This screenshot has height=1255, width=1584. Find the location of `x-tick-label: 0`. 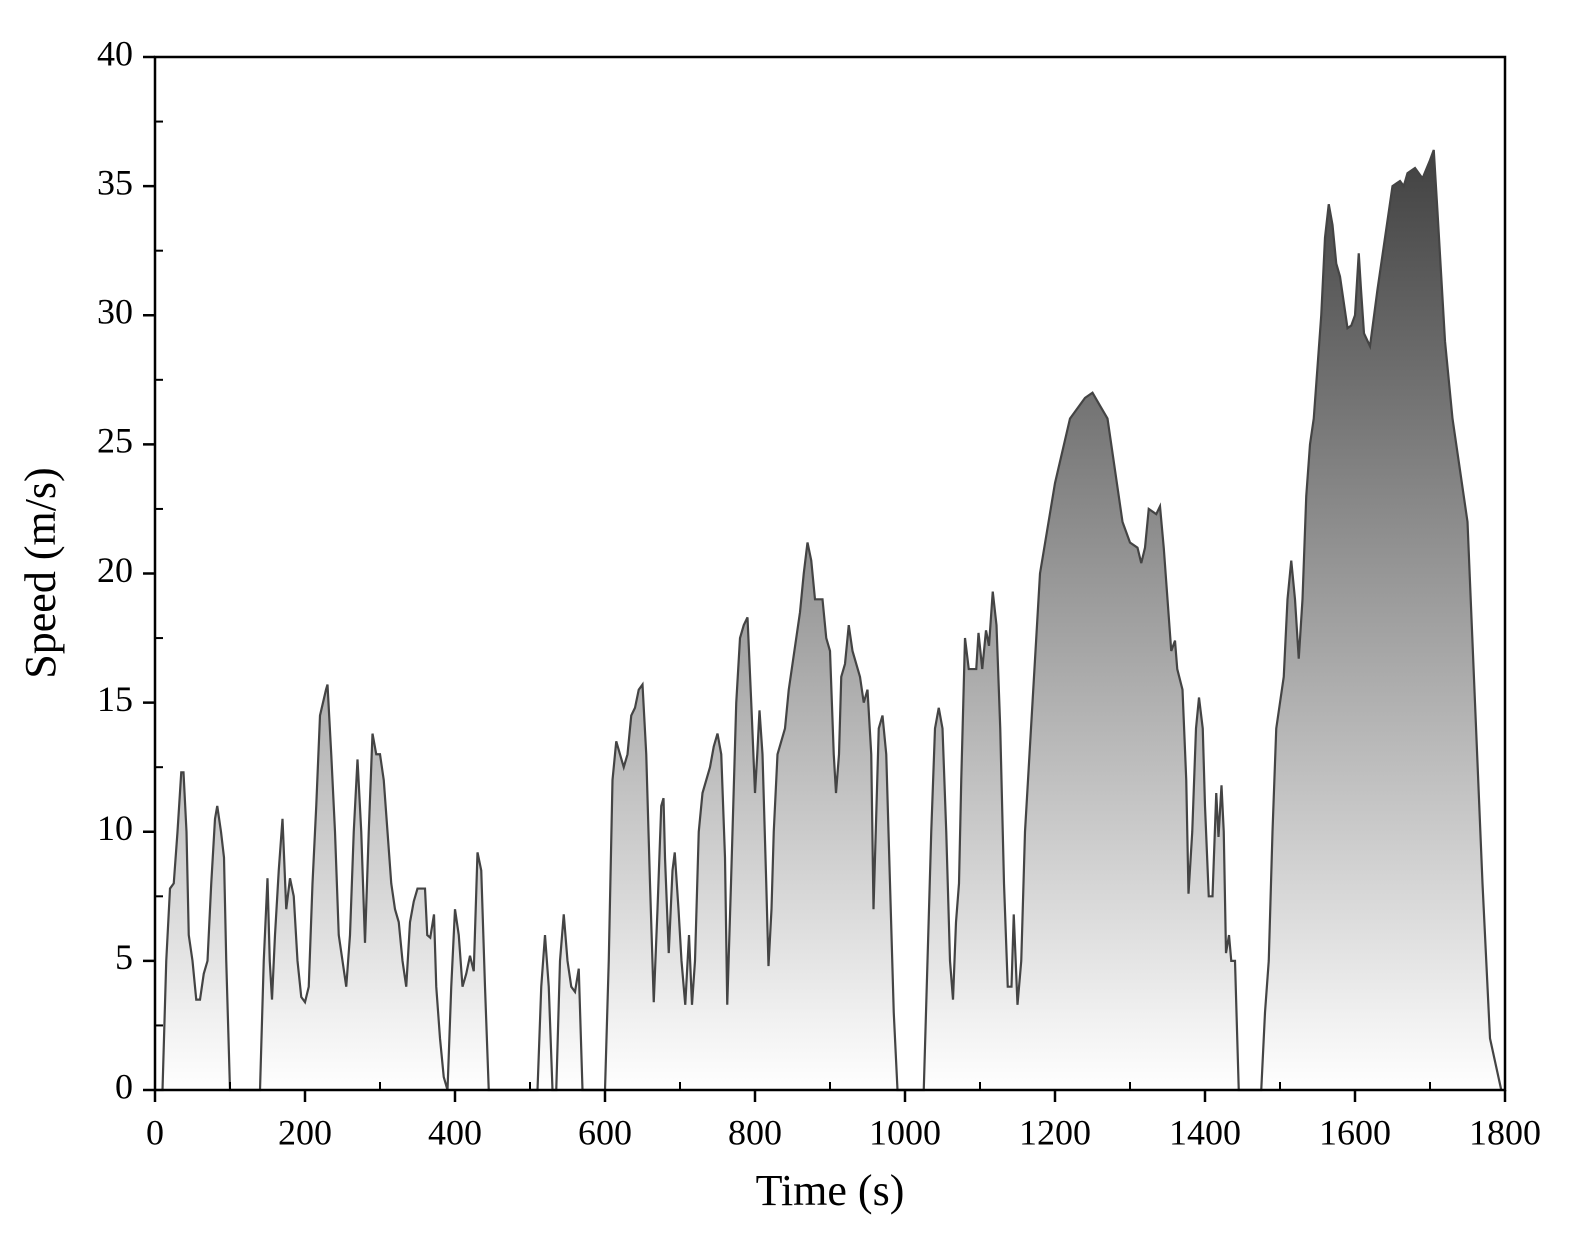

x-tick-label: 0 is located at coordinates (155, 1132).